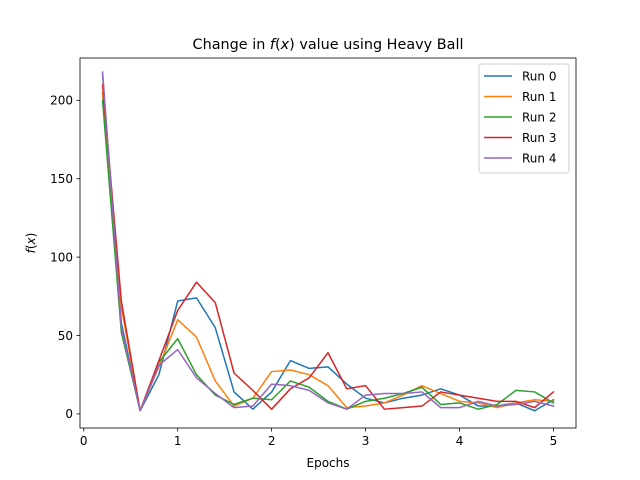 The width and height of the screenshot is (640, 480). I want to click on x-axis-ticks: 0 1 2 3 4 5, so click(318, 438).